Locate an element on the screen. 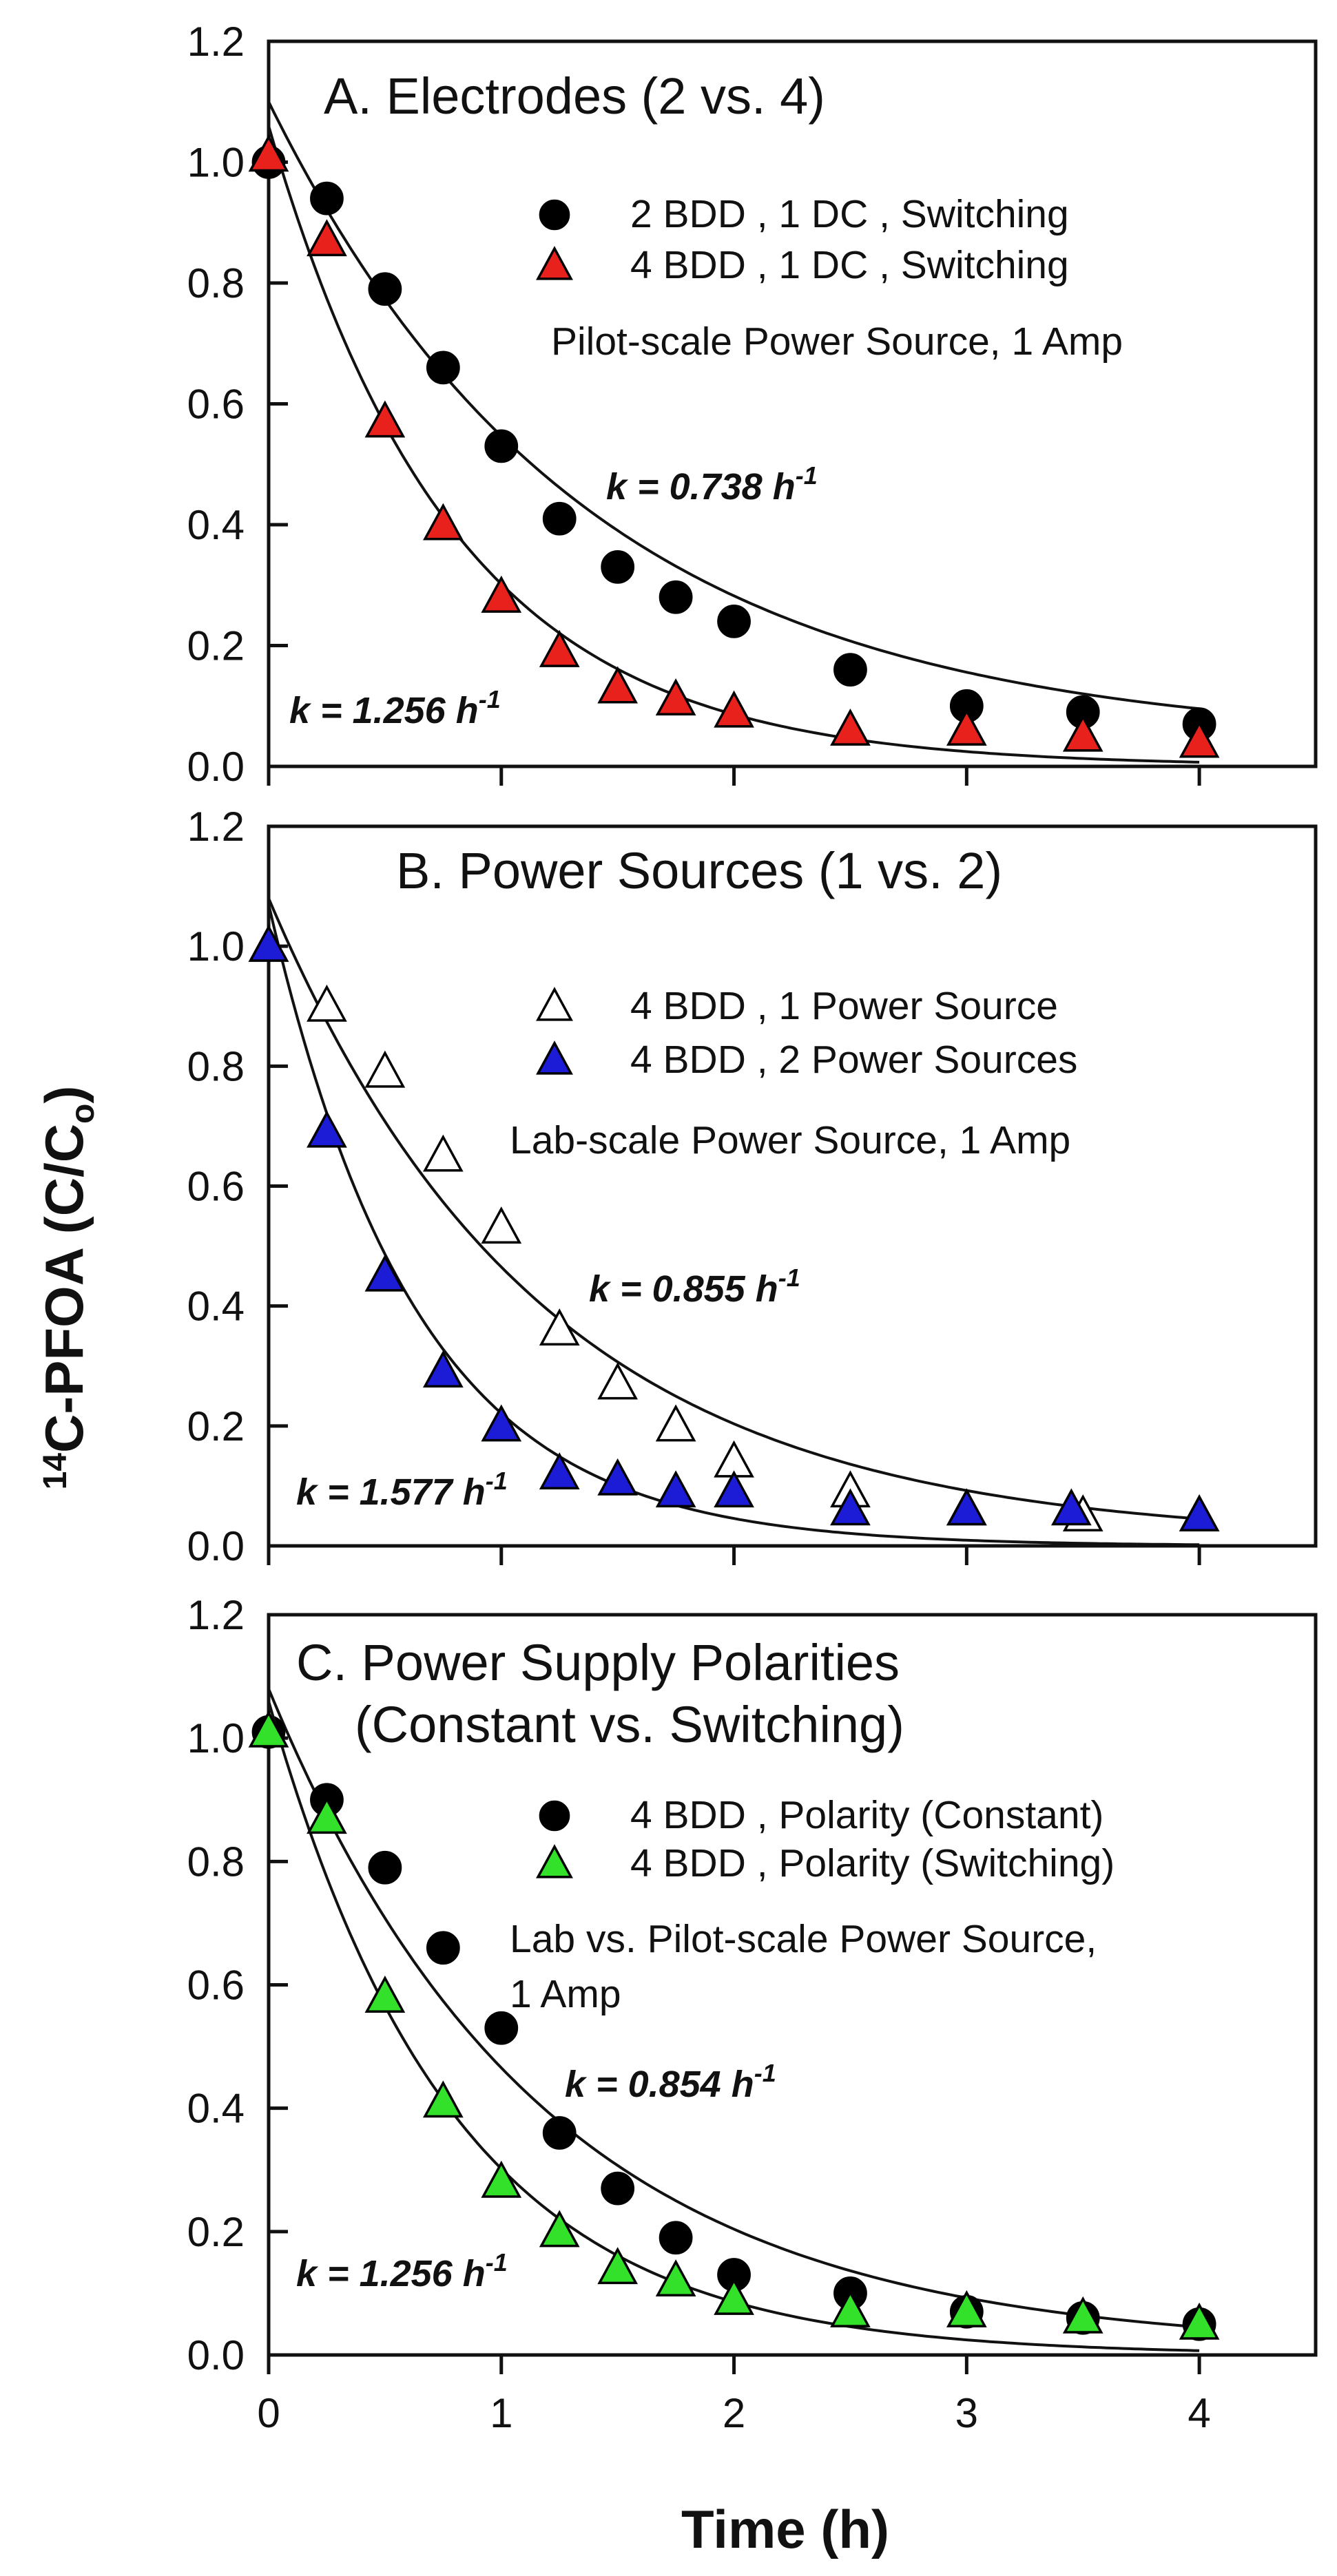  y-axis-title-superscript: 14 is located at coordinates (56, 1471).